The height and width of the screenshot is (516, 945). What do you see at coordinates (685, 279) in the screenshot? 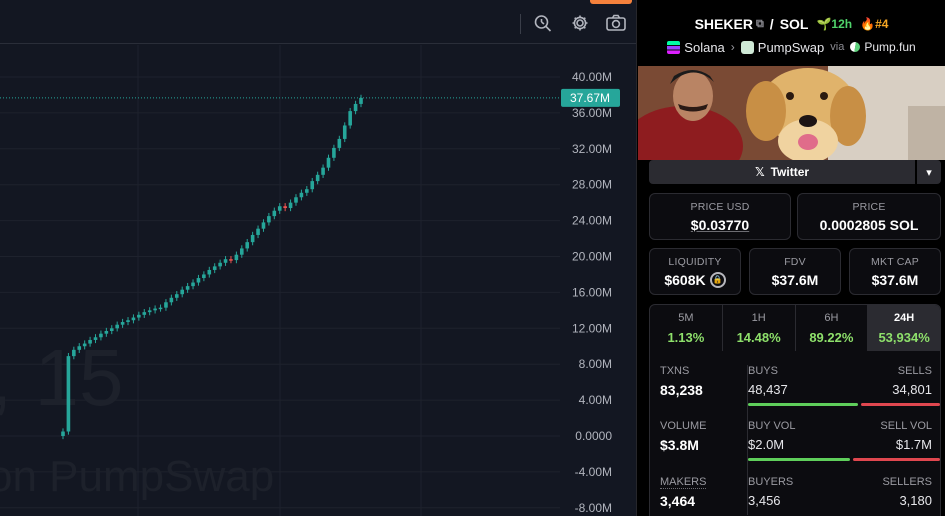
I see `liquidity-value: $608K` at bounding box center [685, 279].